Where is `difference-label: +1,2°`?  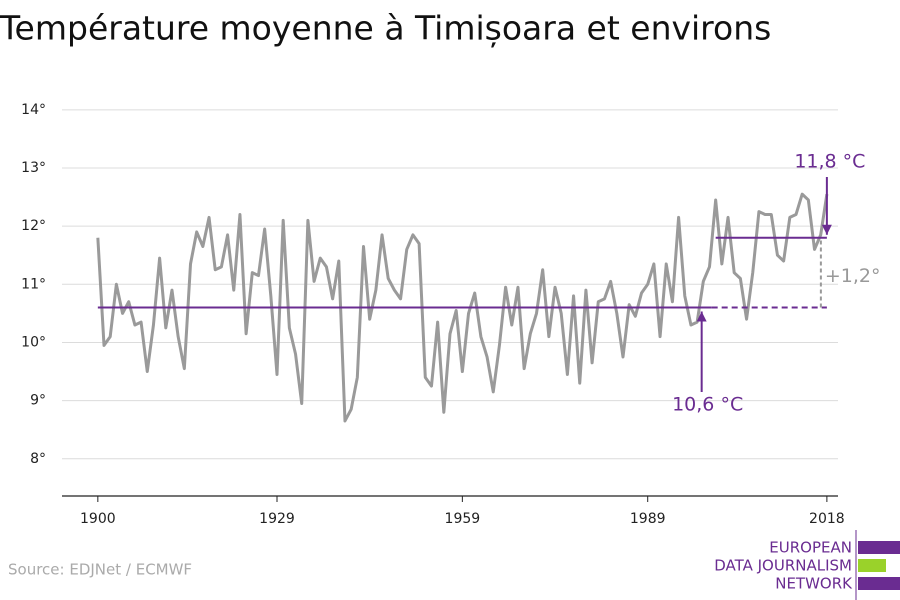 difference-label: +1,2° is located at coordinates (853, 276).